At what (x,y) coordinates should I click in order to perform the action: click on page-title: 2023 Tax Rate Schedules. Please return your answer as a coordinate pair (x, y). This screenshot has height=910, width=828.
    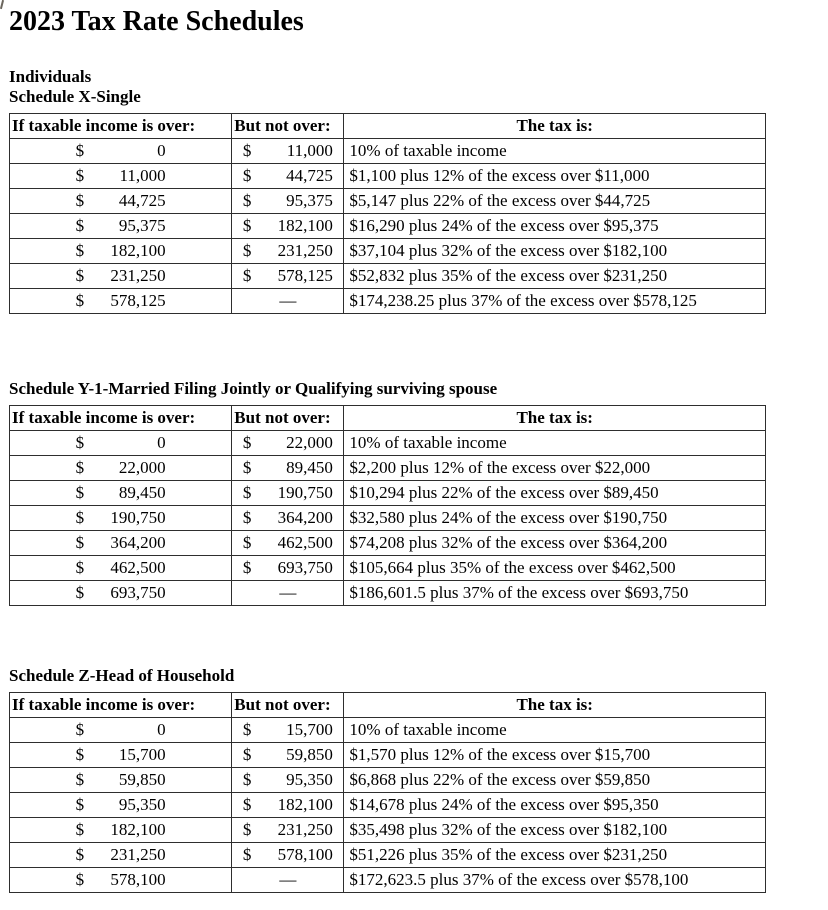
    Looking at the image, I should click on (156, 21).